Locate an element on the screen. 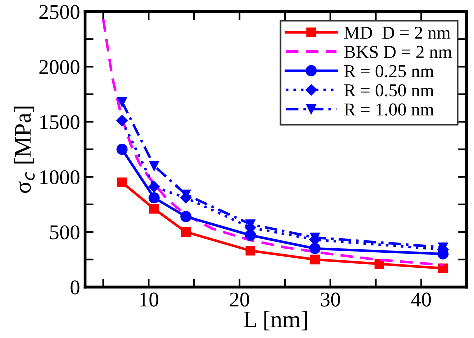  y-tick-label: 500 is located at coordinates (65, 233).